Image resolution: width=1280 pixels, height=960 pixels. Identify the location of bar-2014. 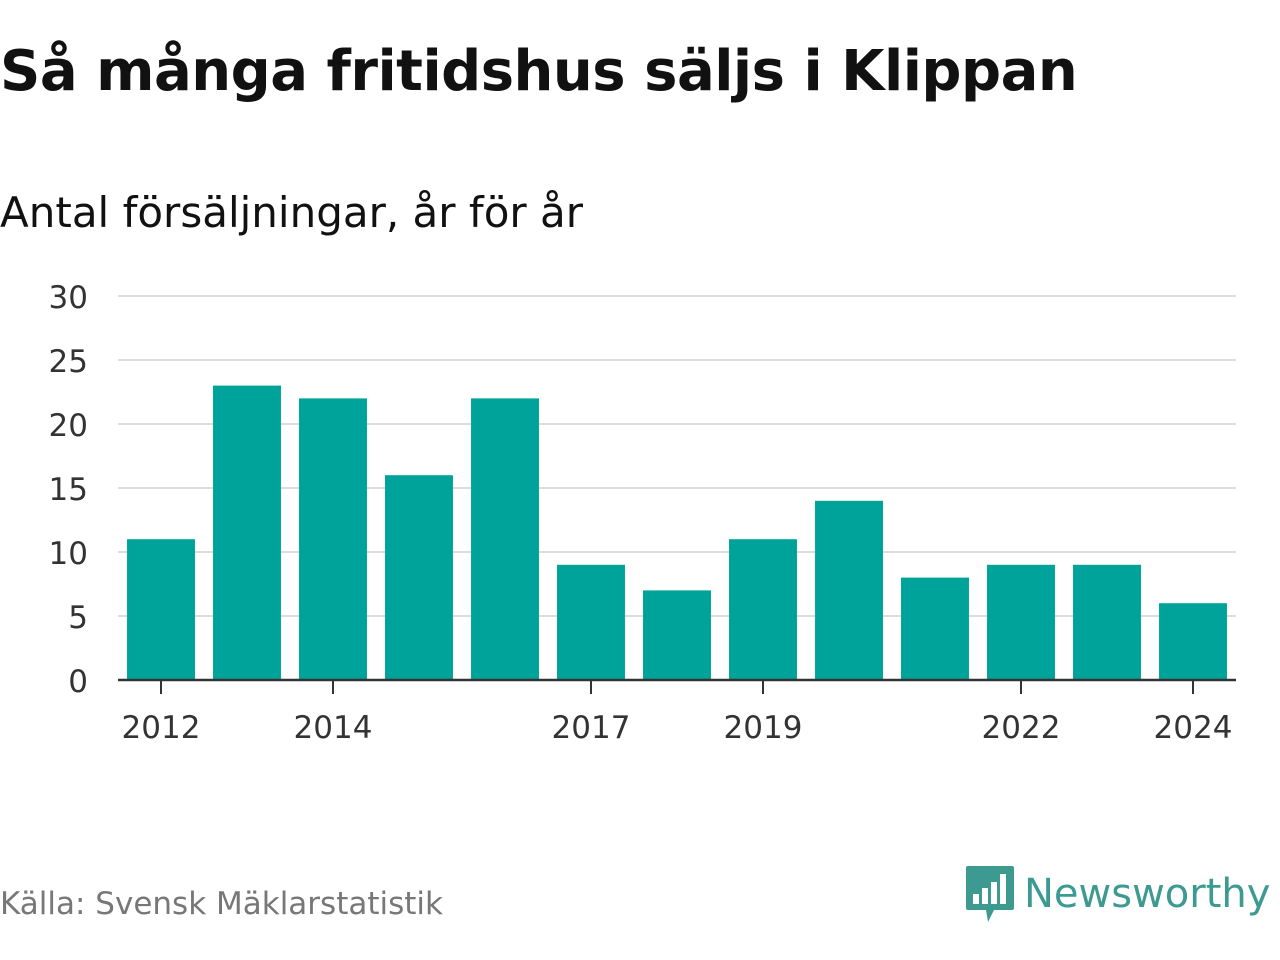
(333, 539).